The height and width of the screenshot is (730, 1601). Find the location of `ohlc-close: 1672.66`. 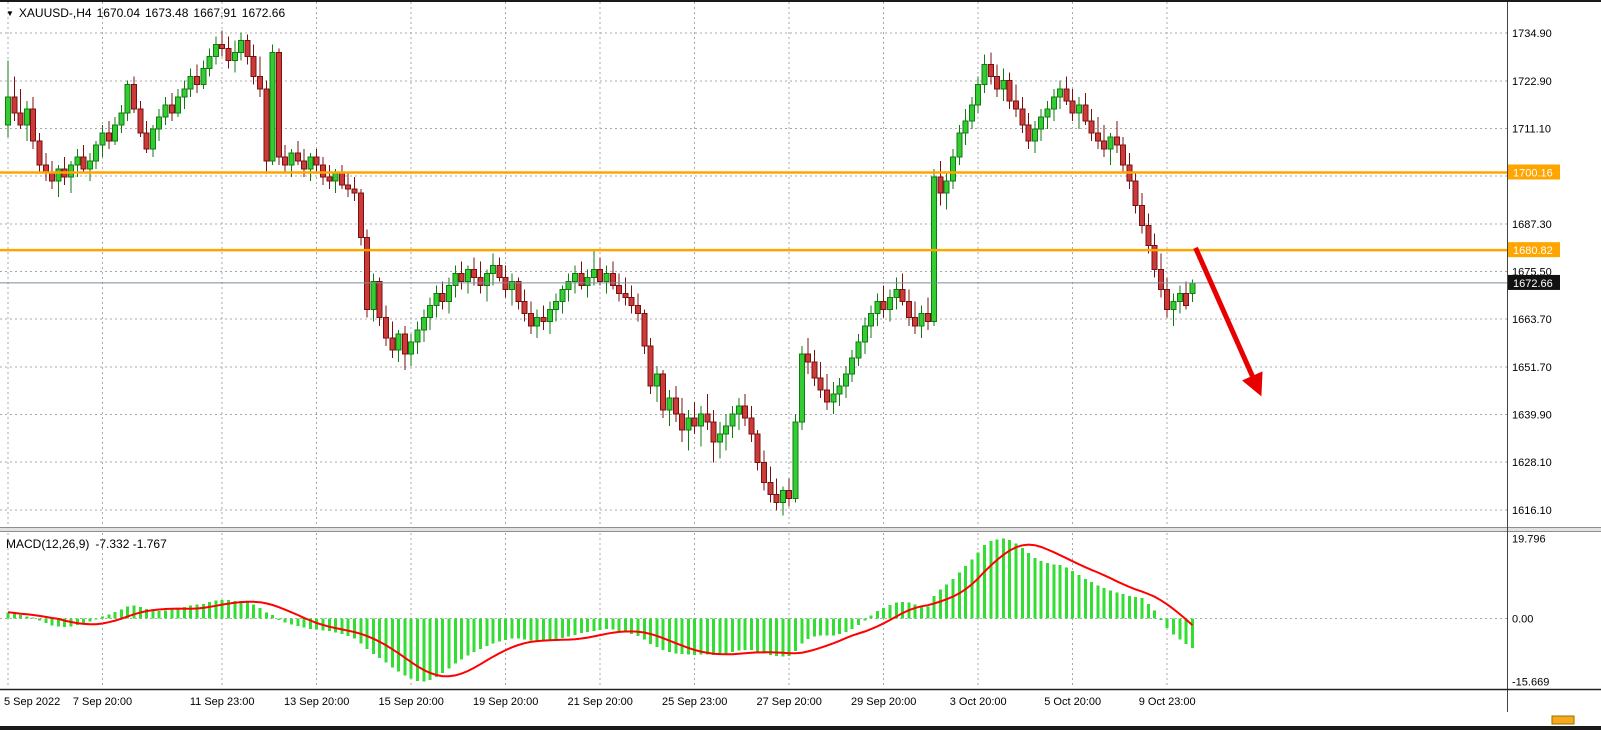

ohlc-close: 1672.66 is located at coordinates (263, 13).